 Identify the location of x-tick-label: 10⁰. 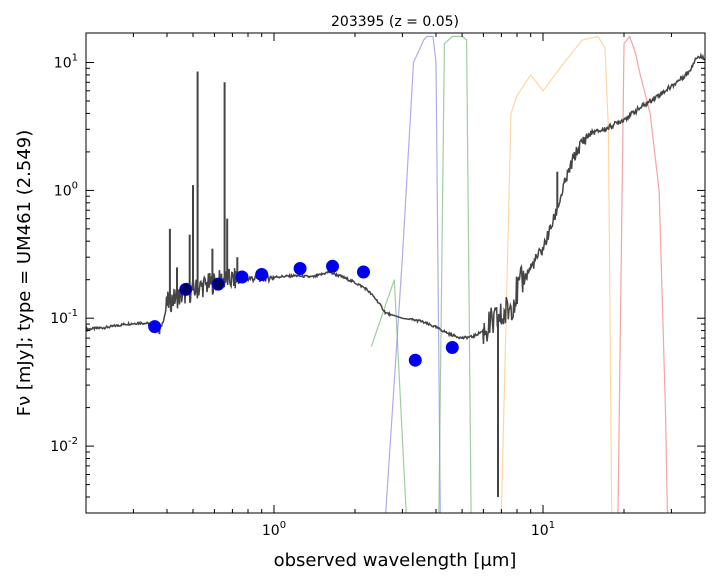
(274, 529).